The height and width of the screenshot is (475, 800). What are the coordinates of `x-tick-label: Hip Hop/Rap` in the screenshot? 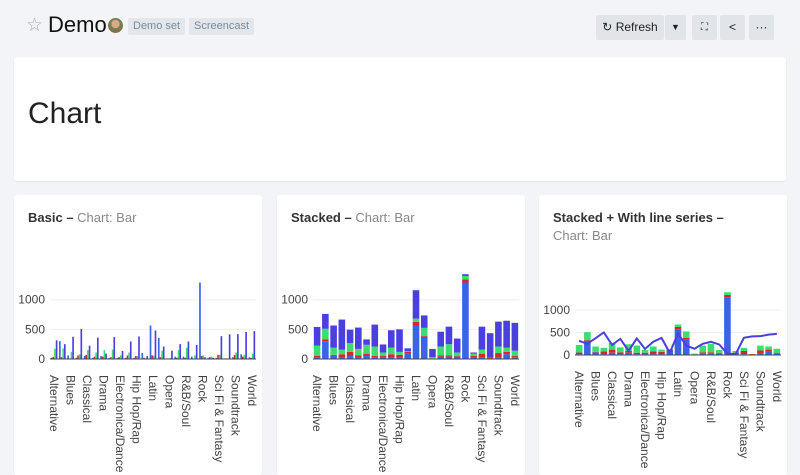 It's located at (137, 409).